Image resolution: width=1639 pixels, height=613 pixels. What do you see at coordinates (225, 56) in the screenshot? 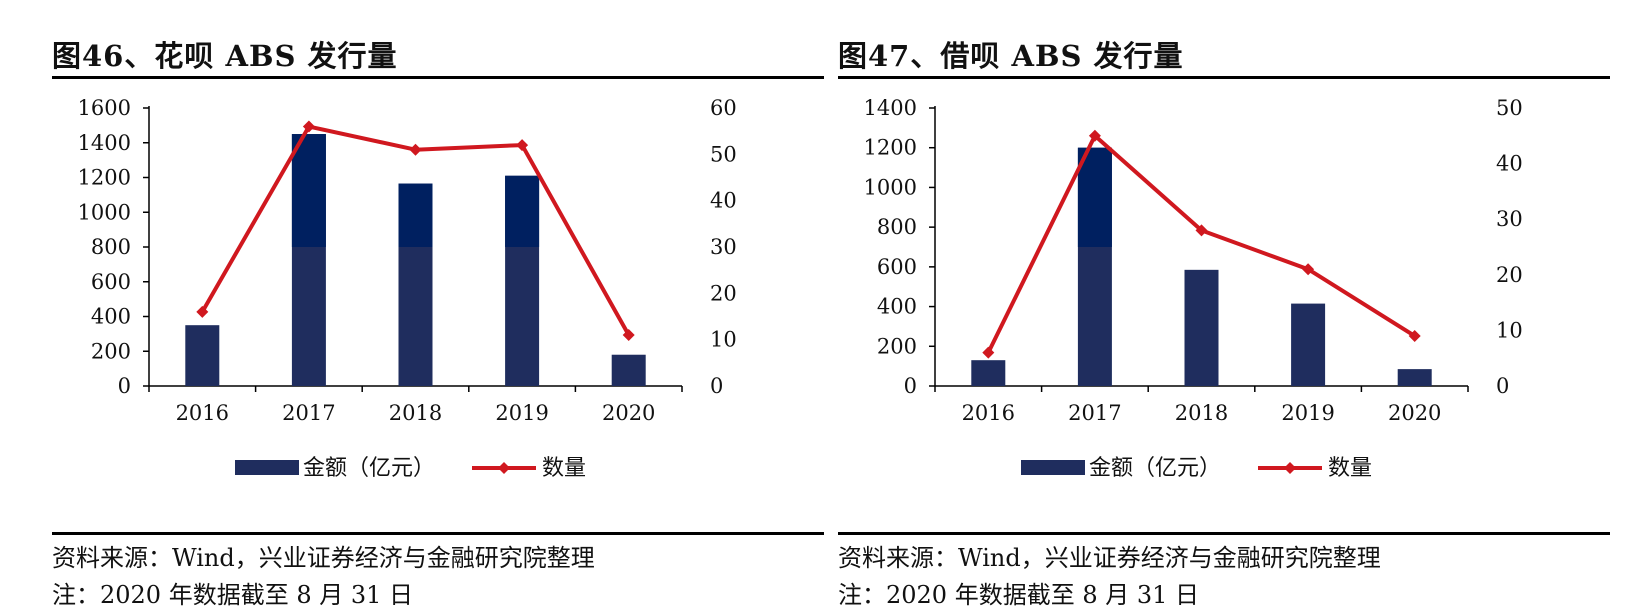
I see `figure-title: 图46、花呗 ABS 发行量` at bounding box center [225, 56].